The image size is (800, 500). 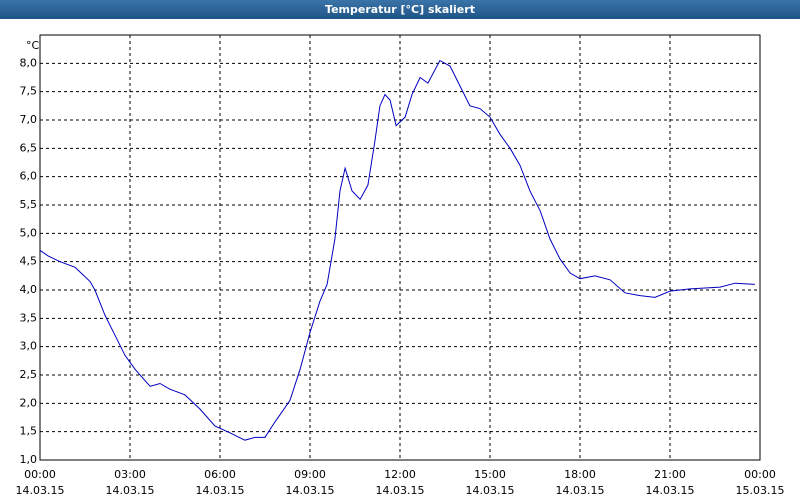 What do you see at coordinates (220, 474) in the screenshot?
I see `x-tick-label: 06:00` at bounding box center [220, 474].